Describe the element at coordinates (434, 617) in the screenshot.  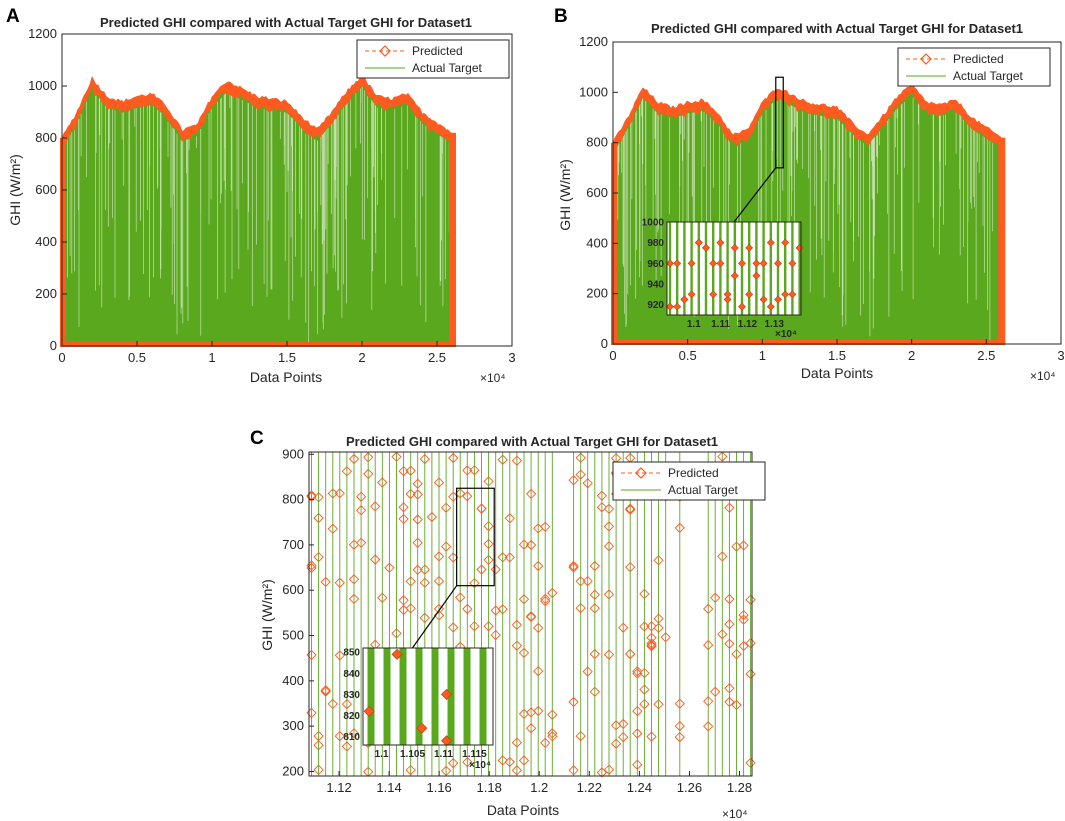
I see `chart-c-zoom-connector` at that location.